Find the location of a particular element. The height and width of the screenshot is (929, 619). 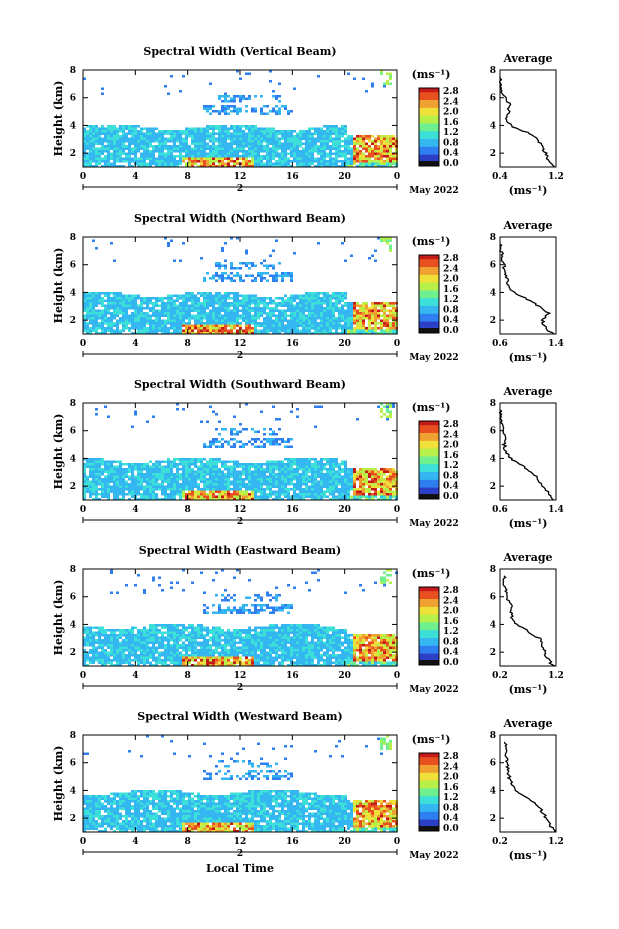

y-tick-label: 6 is located at coordinates (73, 266).